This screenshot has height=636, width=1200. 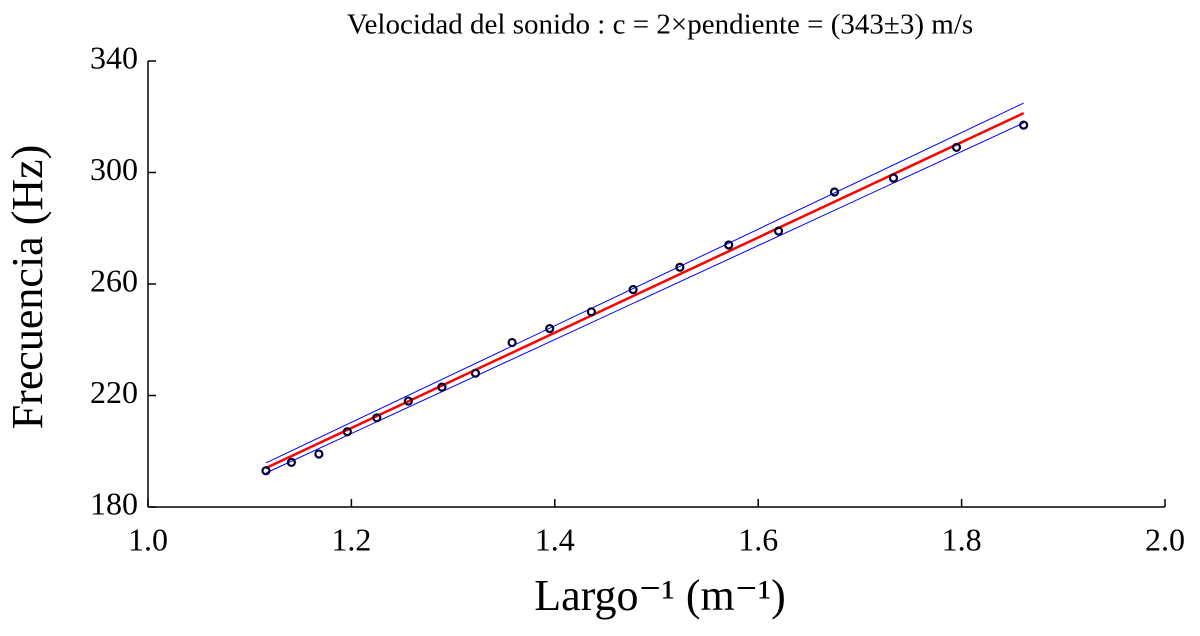 What do you see at coordinates (351, 539) in the screenshot?
I see `x-tick-label: 1.2` at bounding box center [351, 539].